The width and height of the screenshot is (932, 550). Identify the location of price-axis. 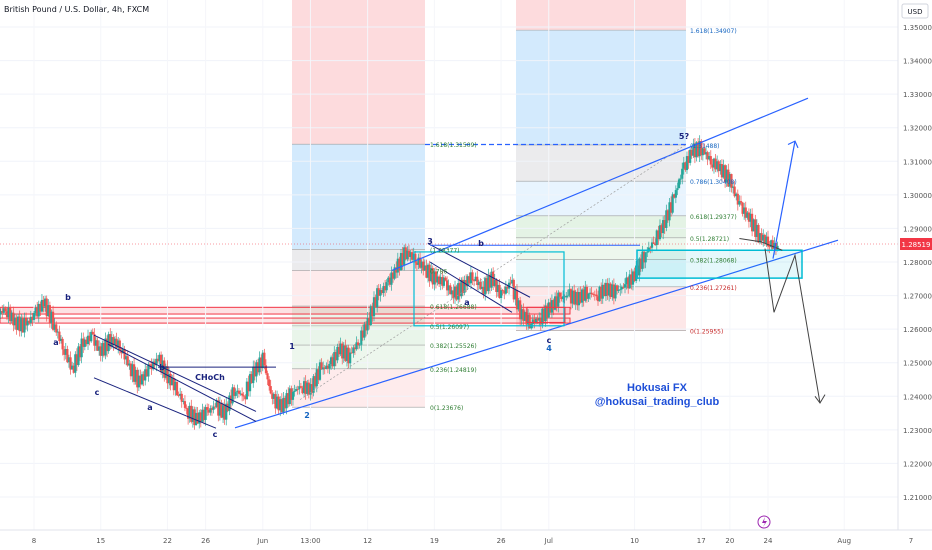
(915, 275).